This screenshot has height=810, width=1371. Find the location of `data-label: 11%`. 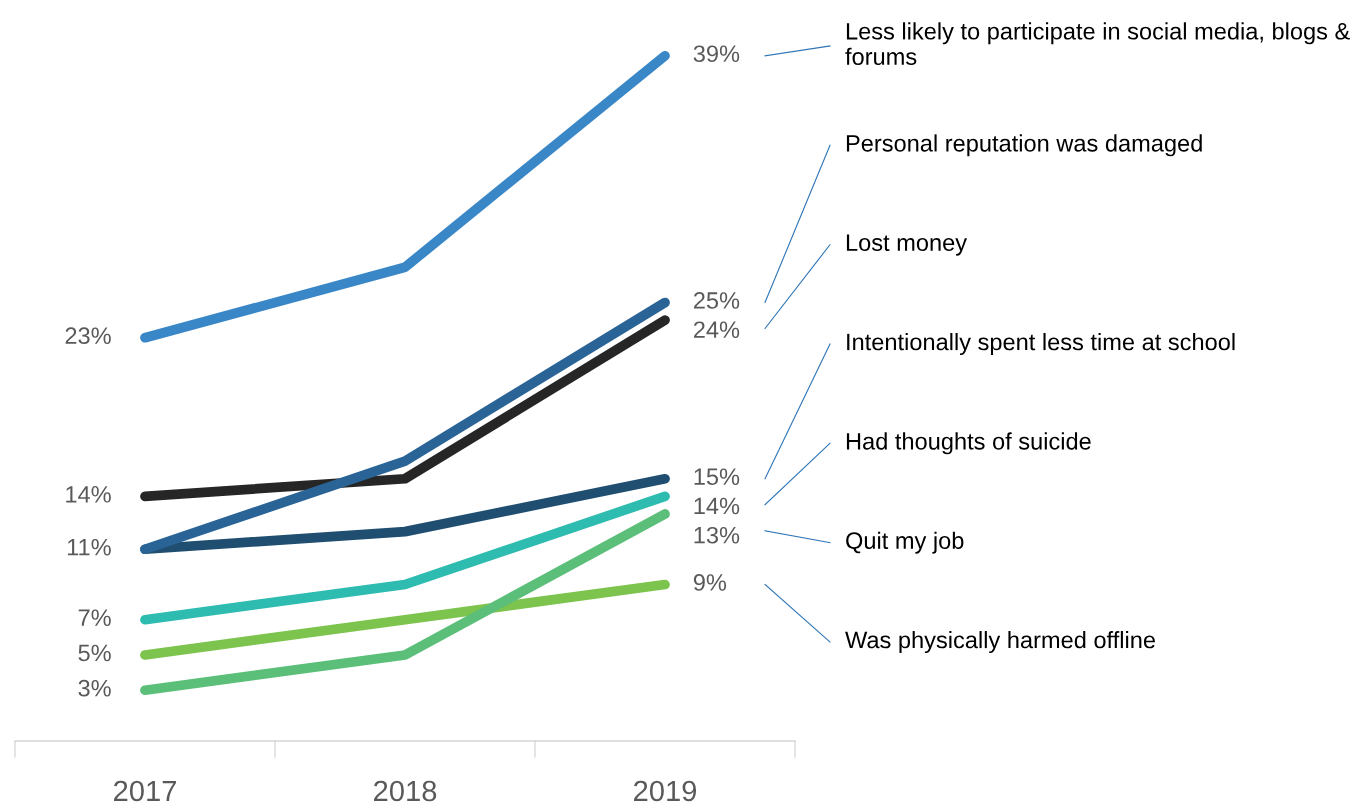

data-label: 11% is located at coordinates (89, 547).